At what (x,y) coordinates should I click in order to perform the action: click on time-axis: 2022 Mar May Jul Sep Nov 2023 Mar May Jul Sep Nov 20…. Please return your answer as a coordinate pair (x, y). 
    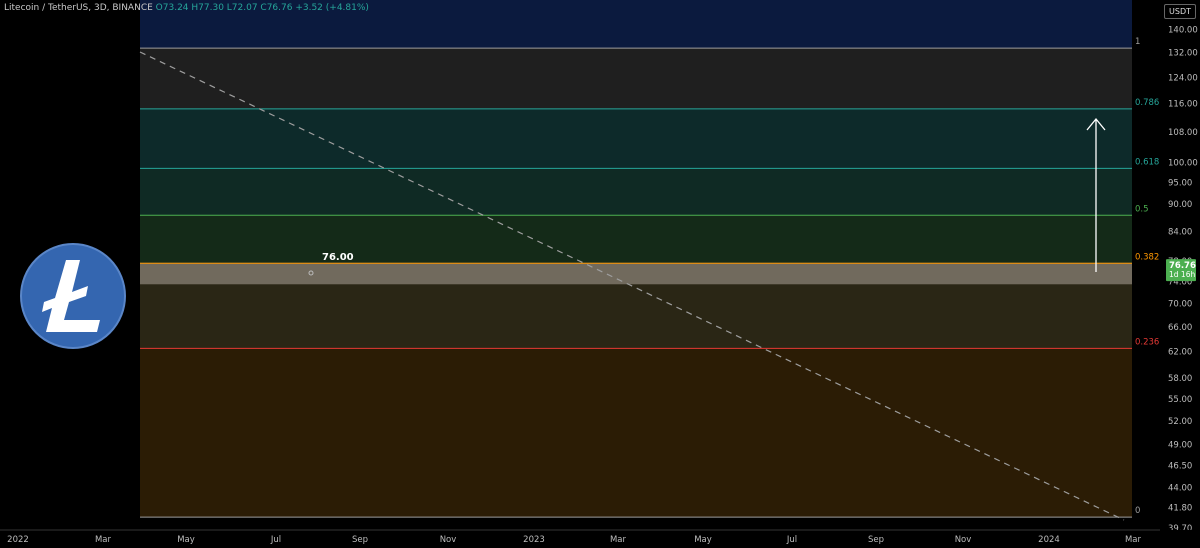
    Looking at the image, I should click on (600, 538).